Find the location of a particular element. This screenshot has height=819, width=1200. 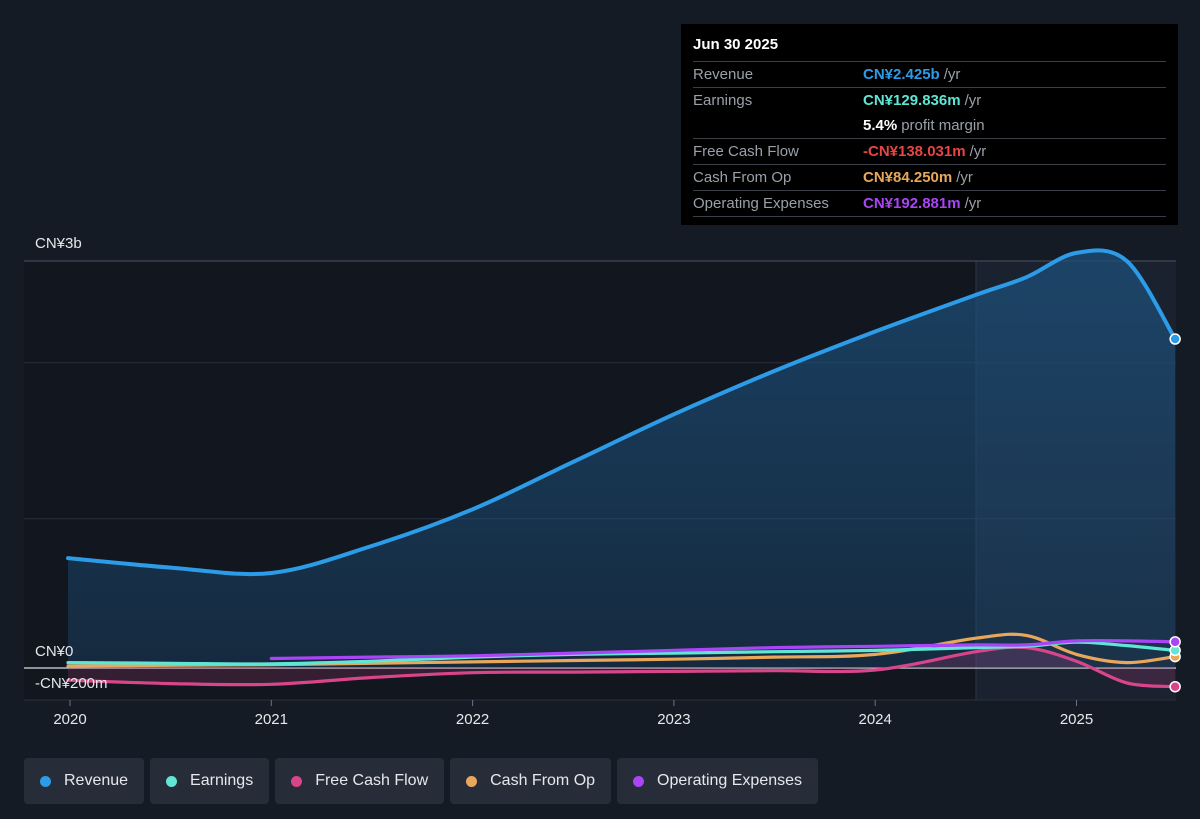

legend-item-revenue: Revenue is located at coordinates (84, 781).